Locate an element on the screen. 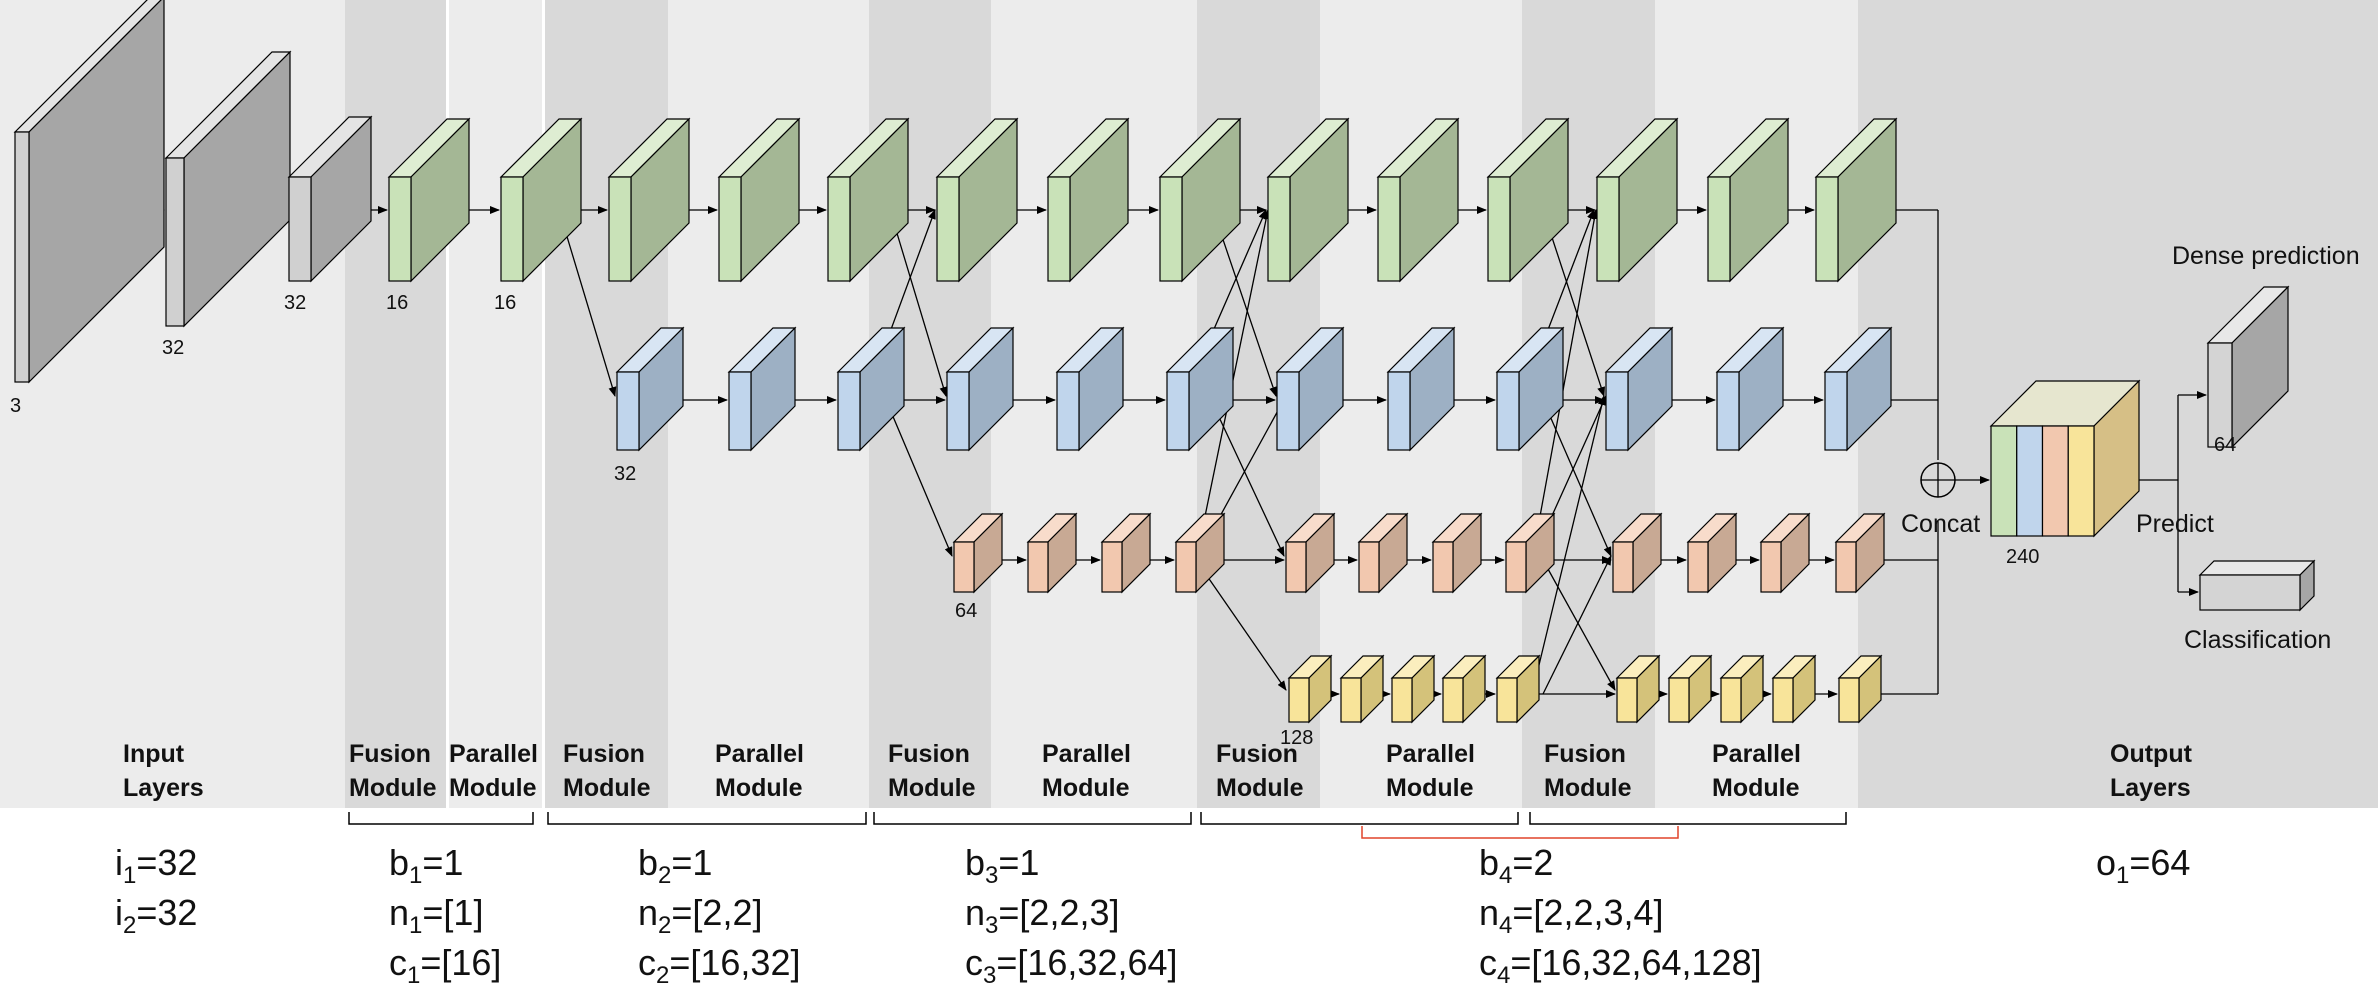  orange-block-3-front is located at coordinates (1186, 567).